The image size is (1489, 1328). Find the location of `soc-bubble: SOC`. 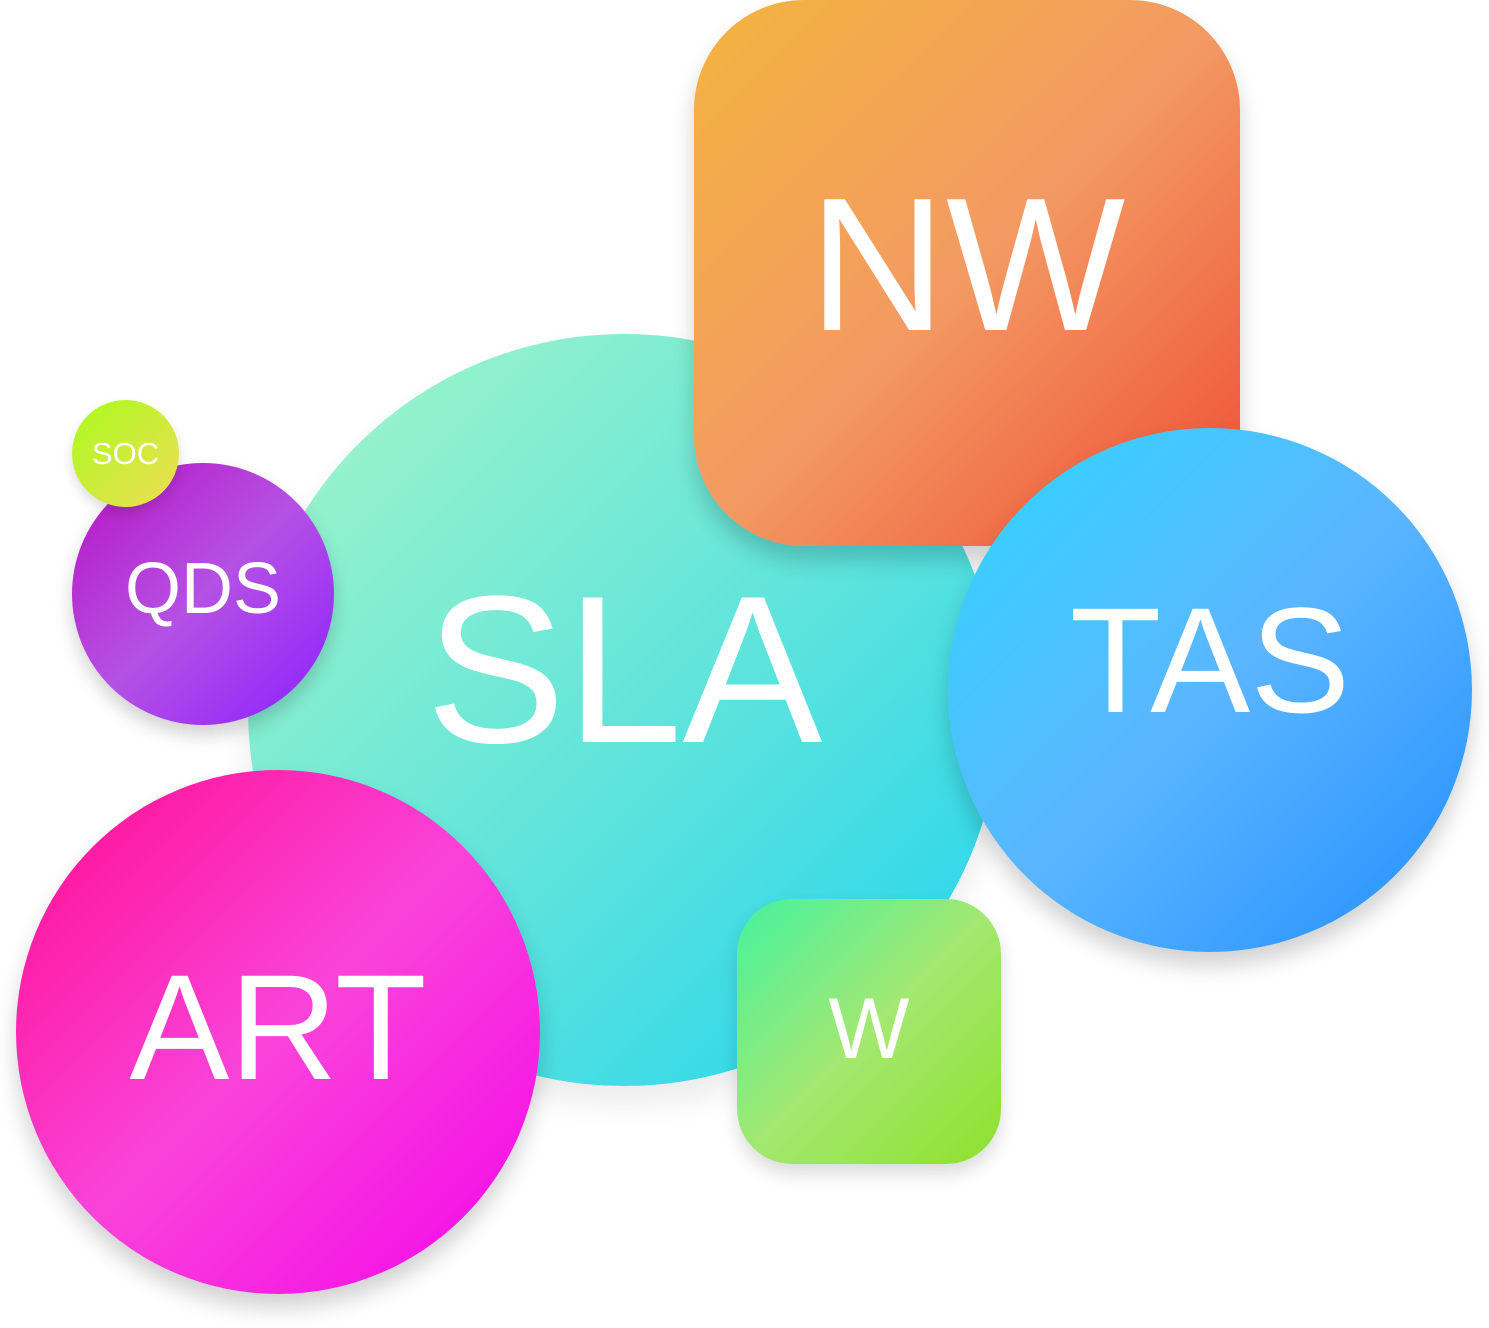

soc-bubble: SOC is located at coordinates (125, 453).